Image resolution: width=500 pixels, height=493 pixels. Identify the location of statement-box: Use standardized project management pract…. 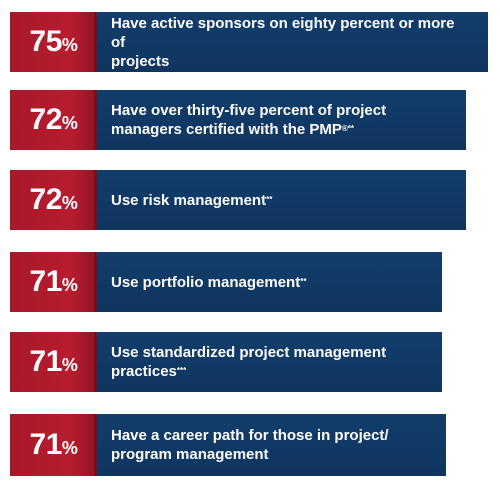
(269, 362).